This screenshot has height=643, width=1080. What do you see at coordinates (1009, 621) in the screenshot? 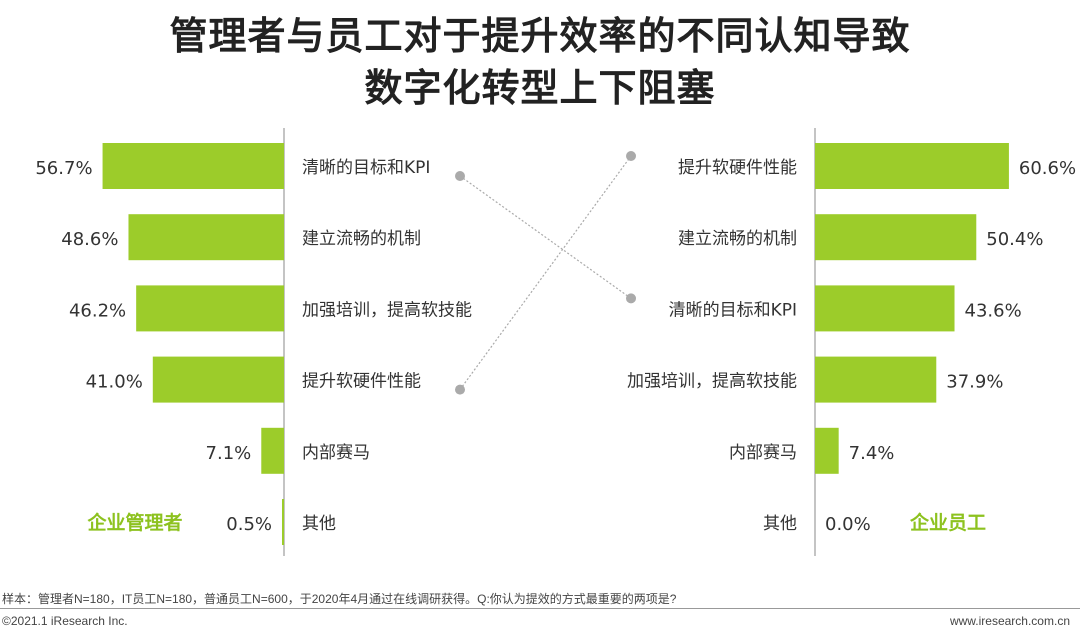
I see `website: www.iresearch.com.cn` at bounding box center [1009, 621].